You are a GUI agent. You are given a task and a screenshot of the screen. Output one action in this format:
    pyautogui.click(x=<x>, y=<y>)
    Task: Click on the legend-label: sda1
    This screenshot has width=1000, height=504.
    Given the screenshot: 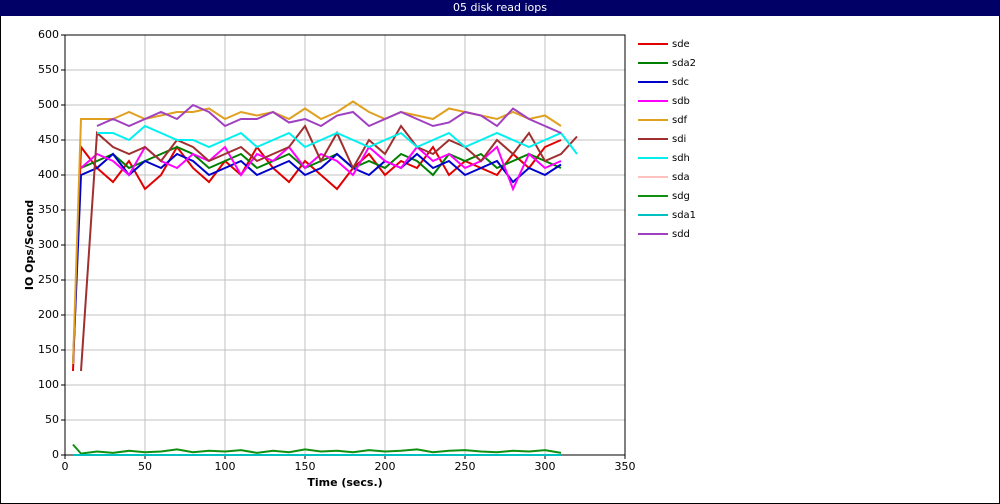 What is the action you would take?
    pyautogui.click(x=684, y=215)
    